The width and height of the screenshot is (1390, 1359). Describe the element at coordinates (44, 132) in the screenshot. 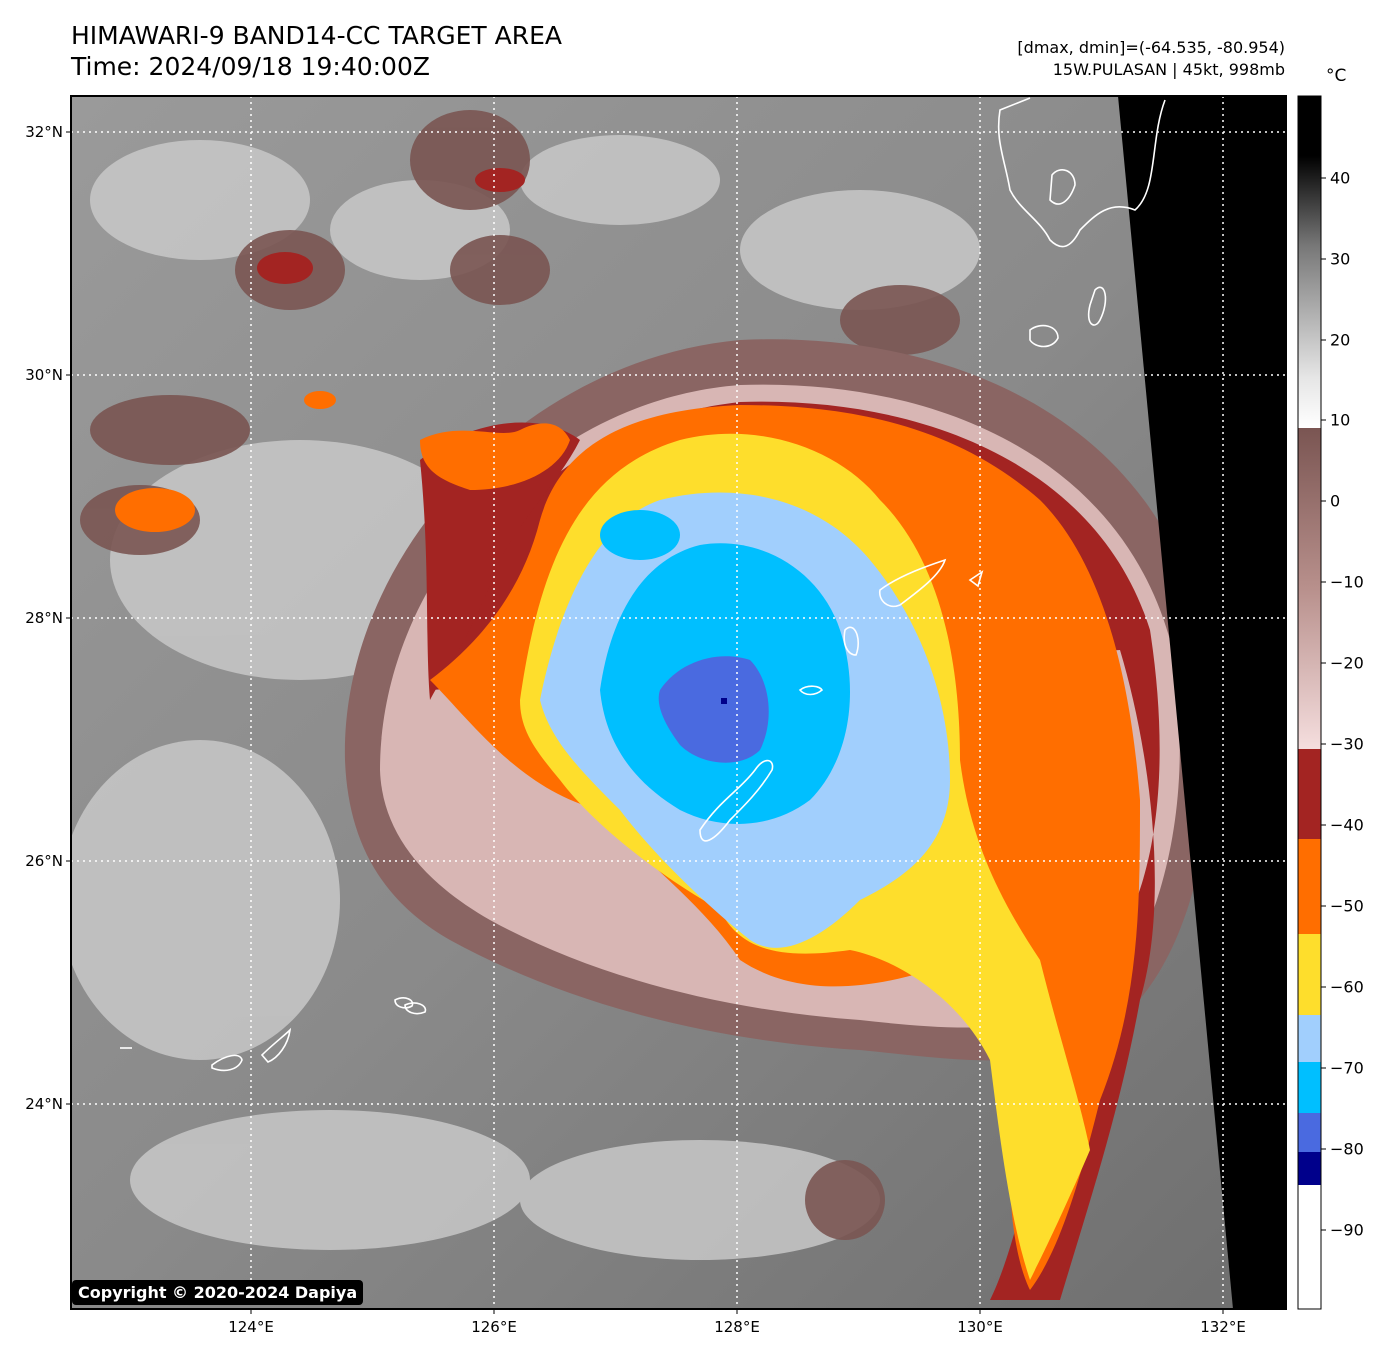

I see `lat-label-32n: 32°N` at that location.